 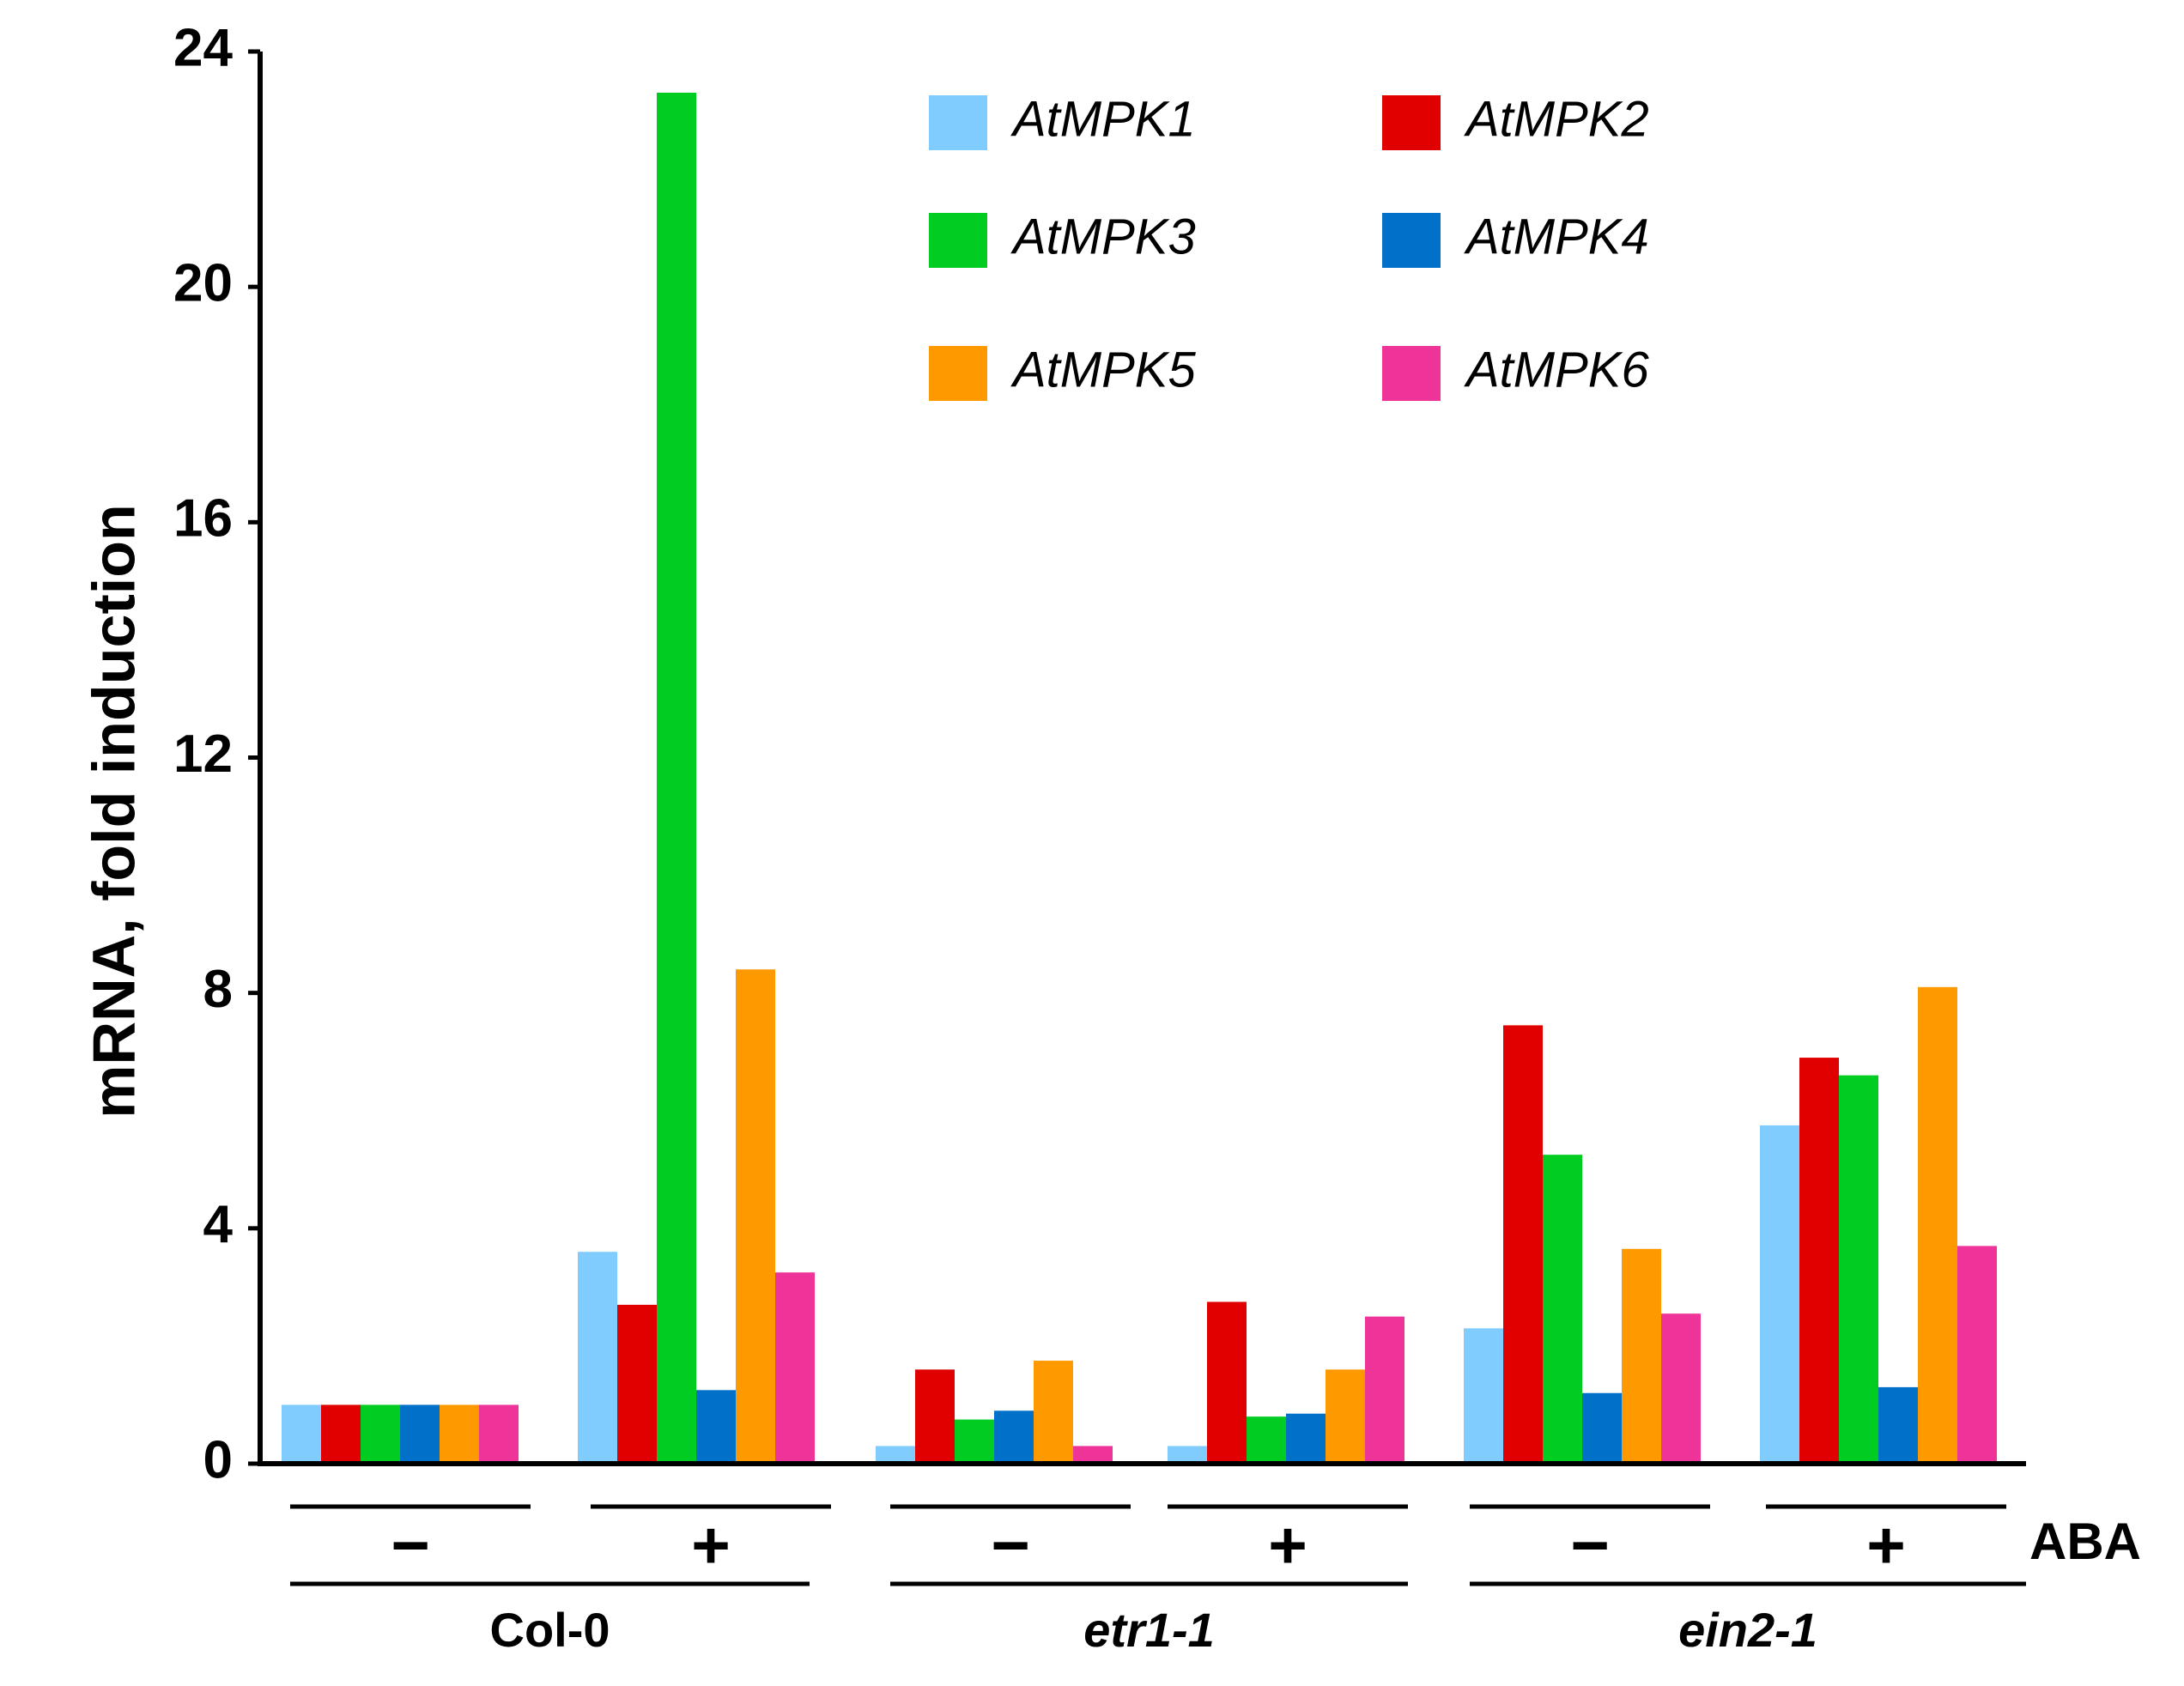 What do you see at coordinates (203, 283) in the screenshot?
I see `y-tick-label-20: 20` at bounding box center [203, 283].